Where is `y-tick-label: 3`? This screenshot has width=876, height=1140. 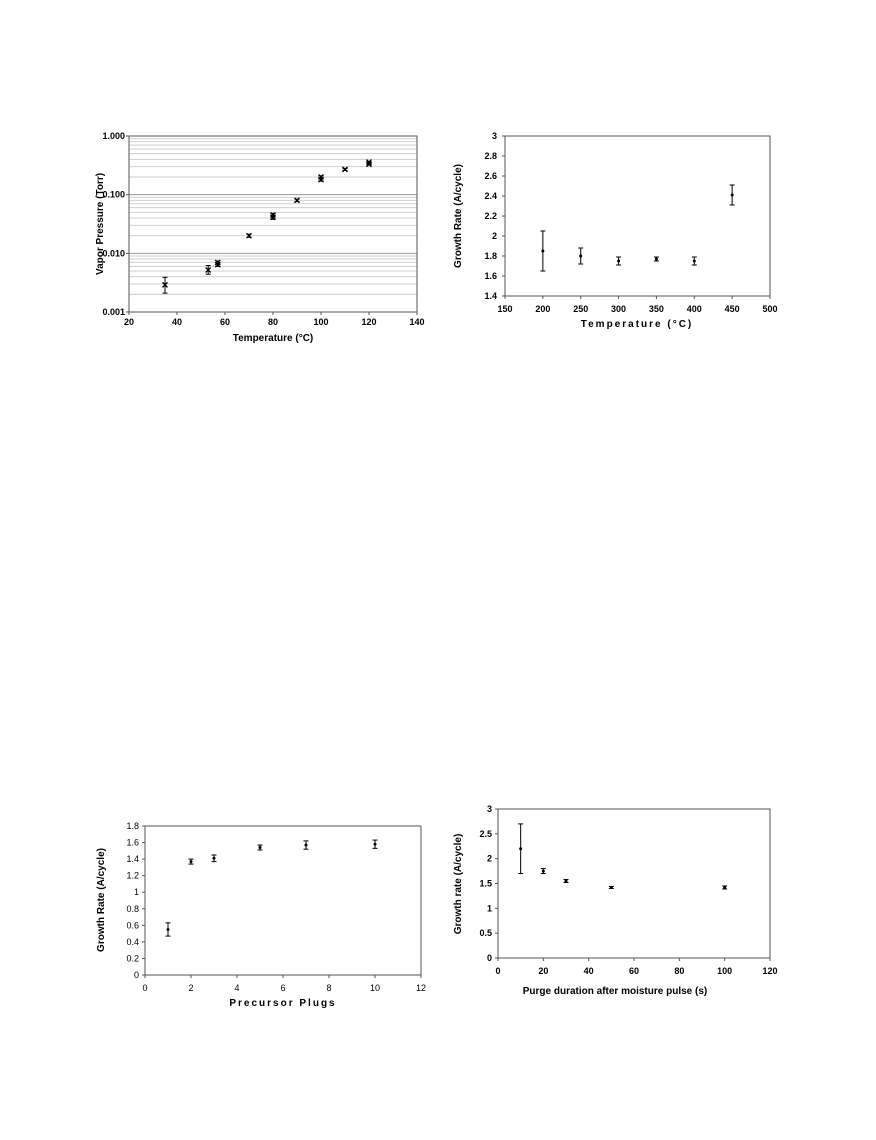
y-tick-label: 3 is located at coordinates (494, 136).